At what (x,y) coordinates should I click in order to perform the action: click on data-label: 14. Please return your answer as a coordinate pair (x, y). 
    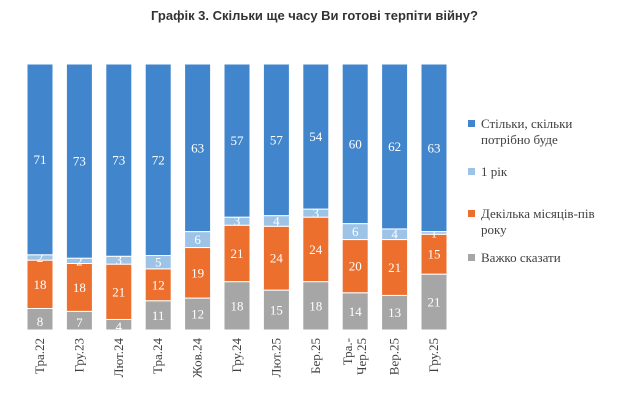
    Looking at the image, I should click on (356, 311).